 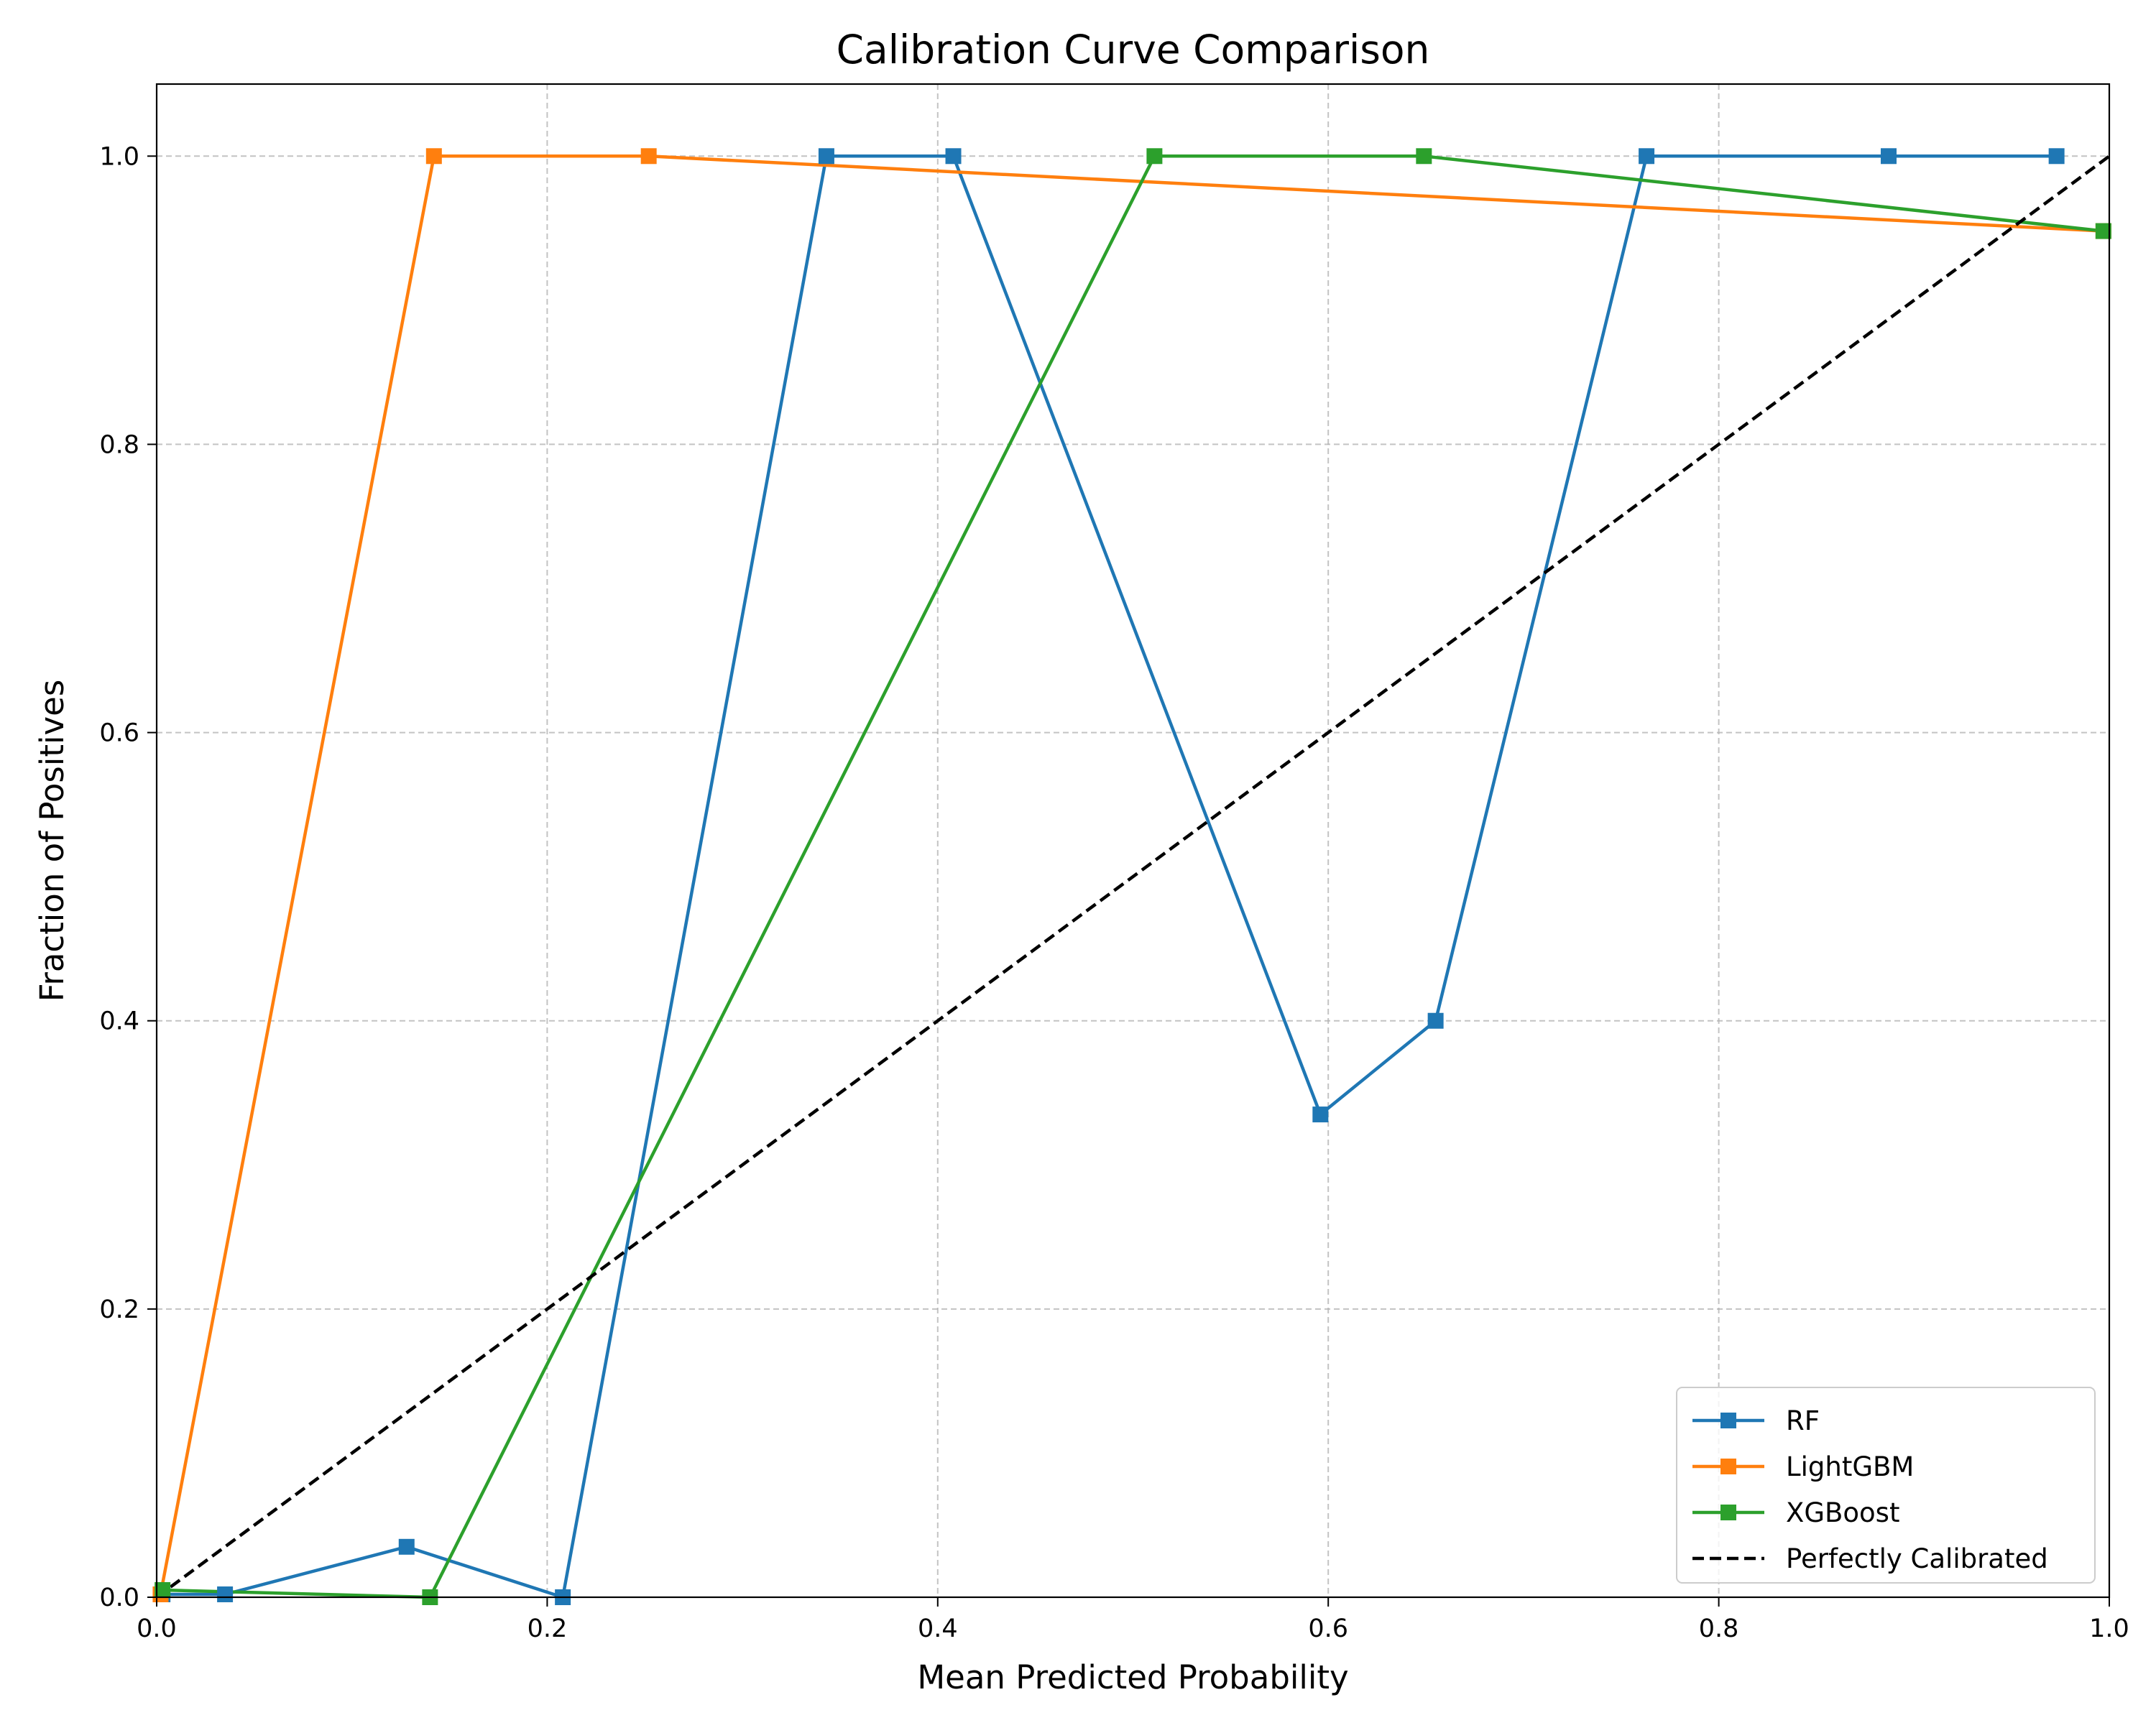 I want to click on y-tick-label: 0.4, so click(x=119, y=1022).